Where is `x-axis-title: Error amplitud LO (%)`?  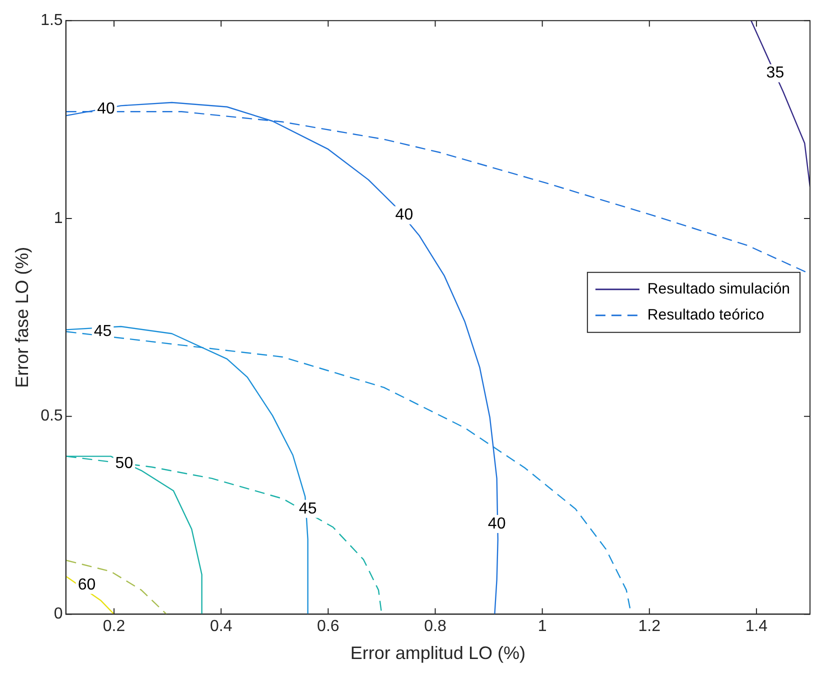 x-axis-title: Error amplitud LO (%) is located at coordinates (438, 653).